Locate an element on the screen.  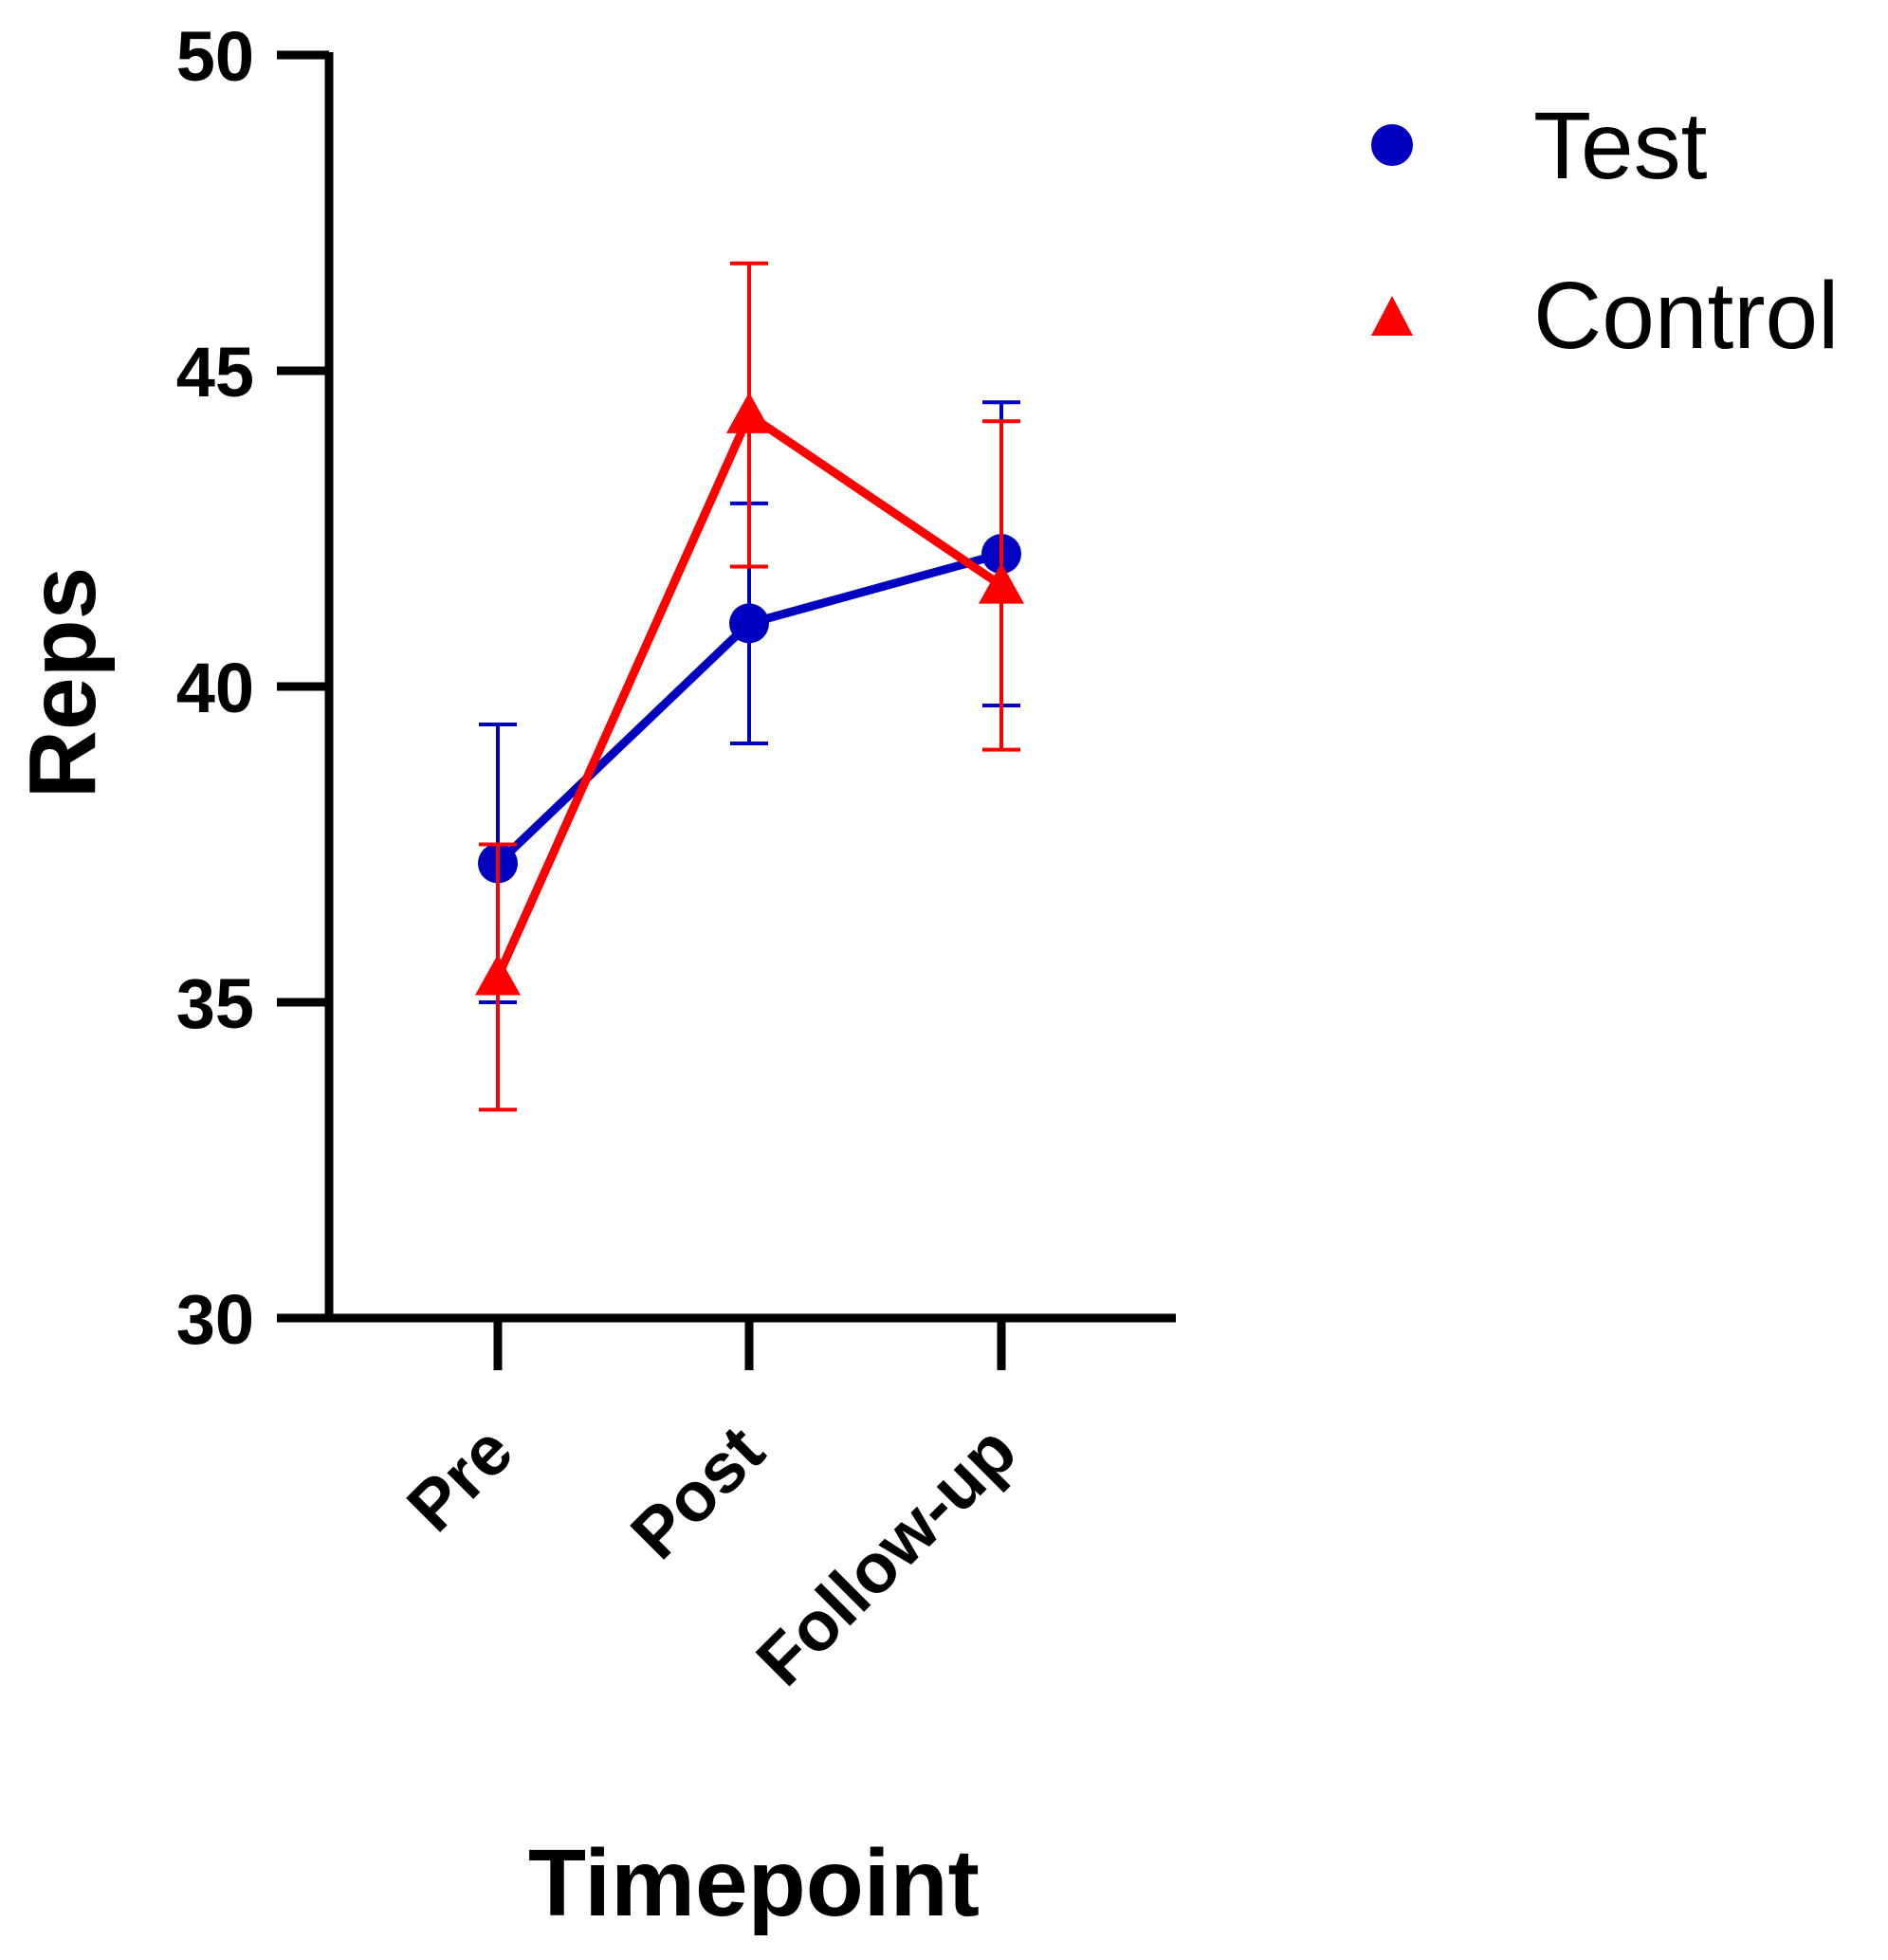
legend-label-control: Control is located at coordinates (1686, 316).